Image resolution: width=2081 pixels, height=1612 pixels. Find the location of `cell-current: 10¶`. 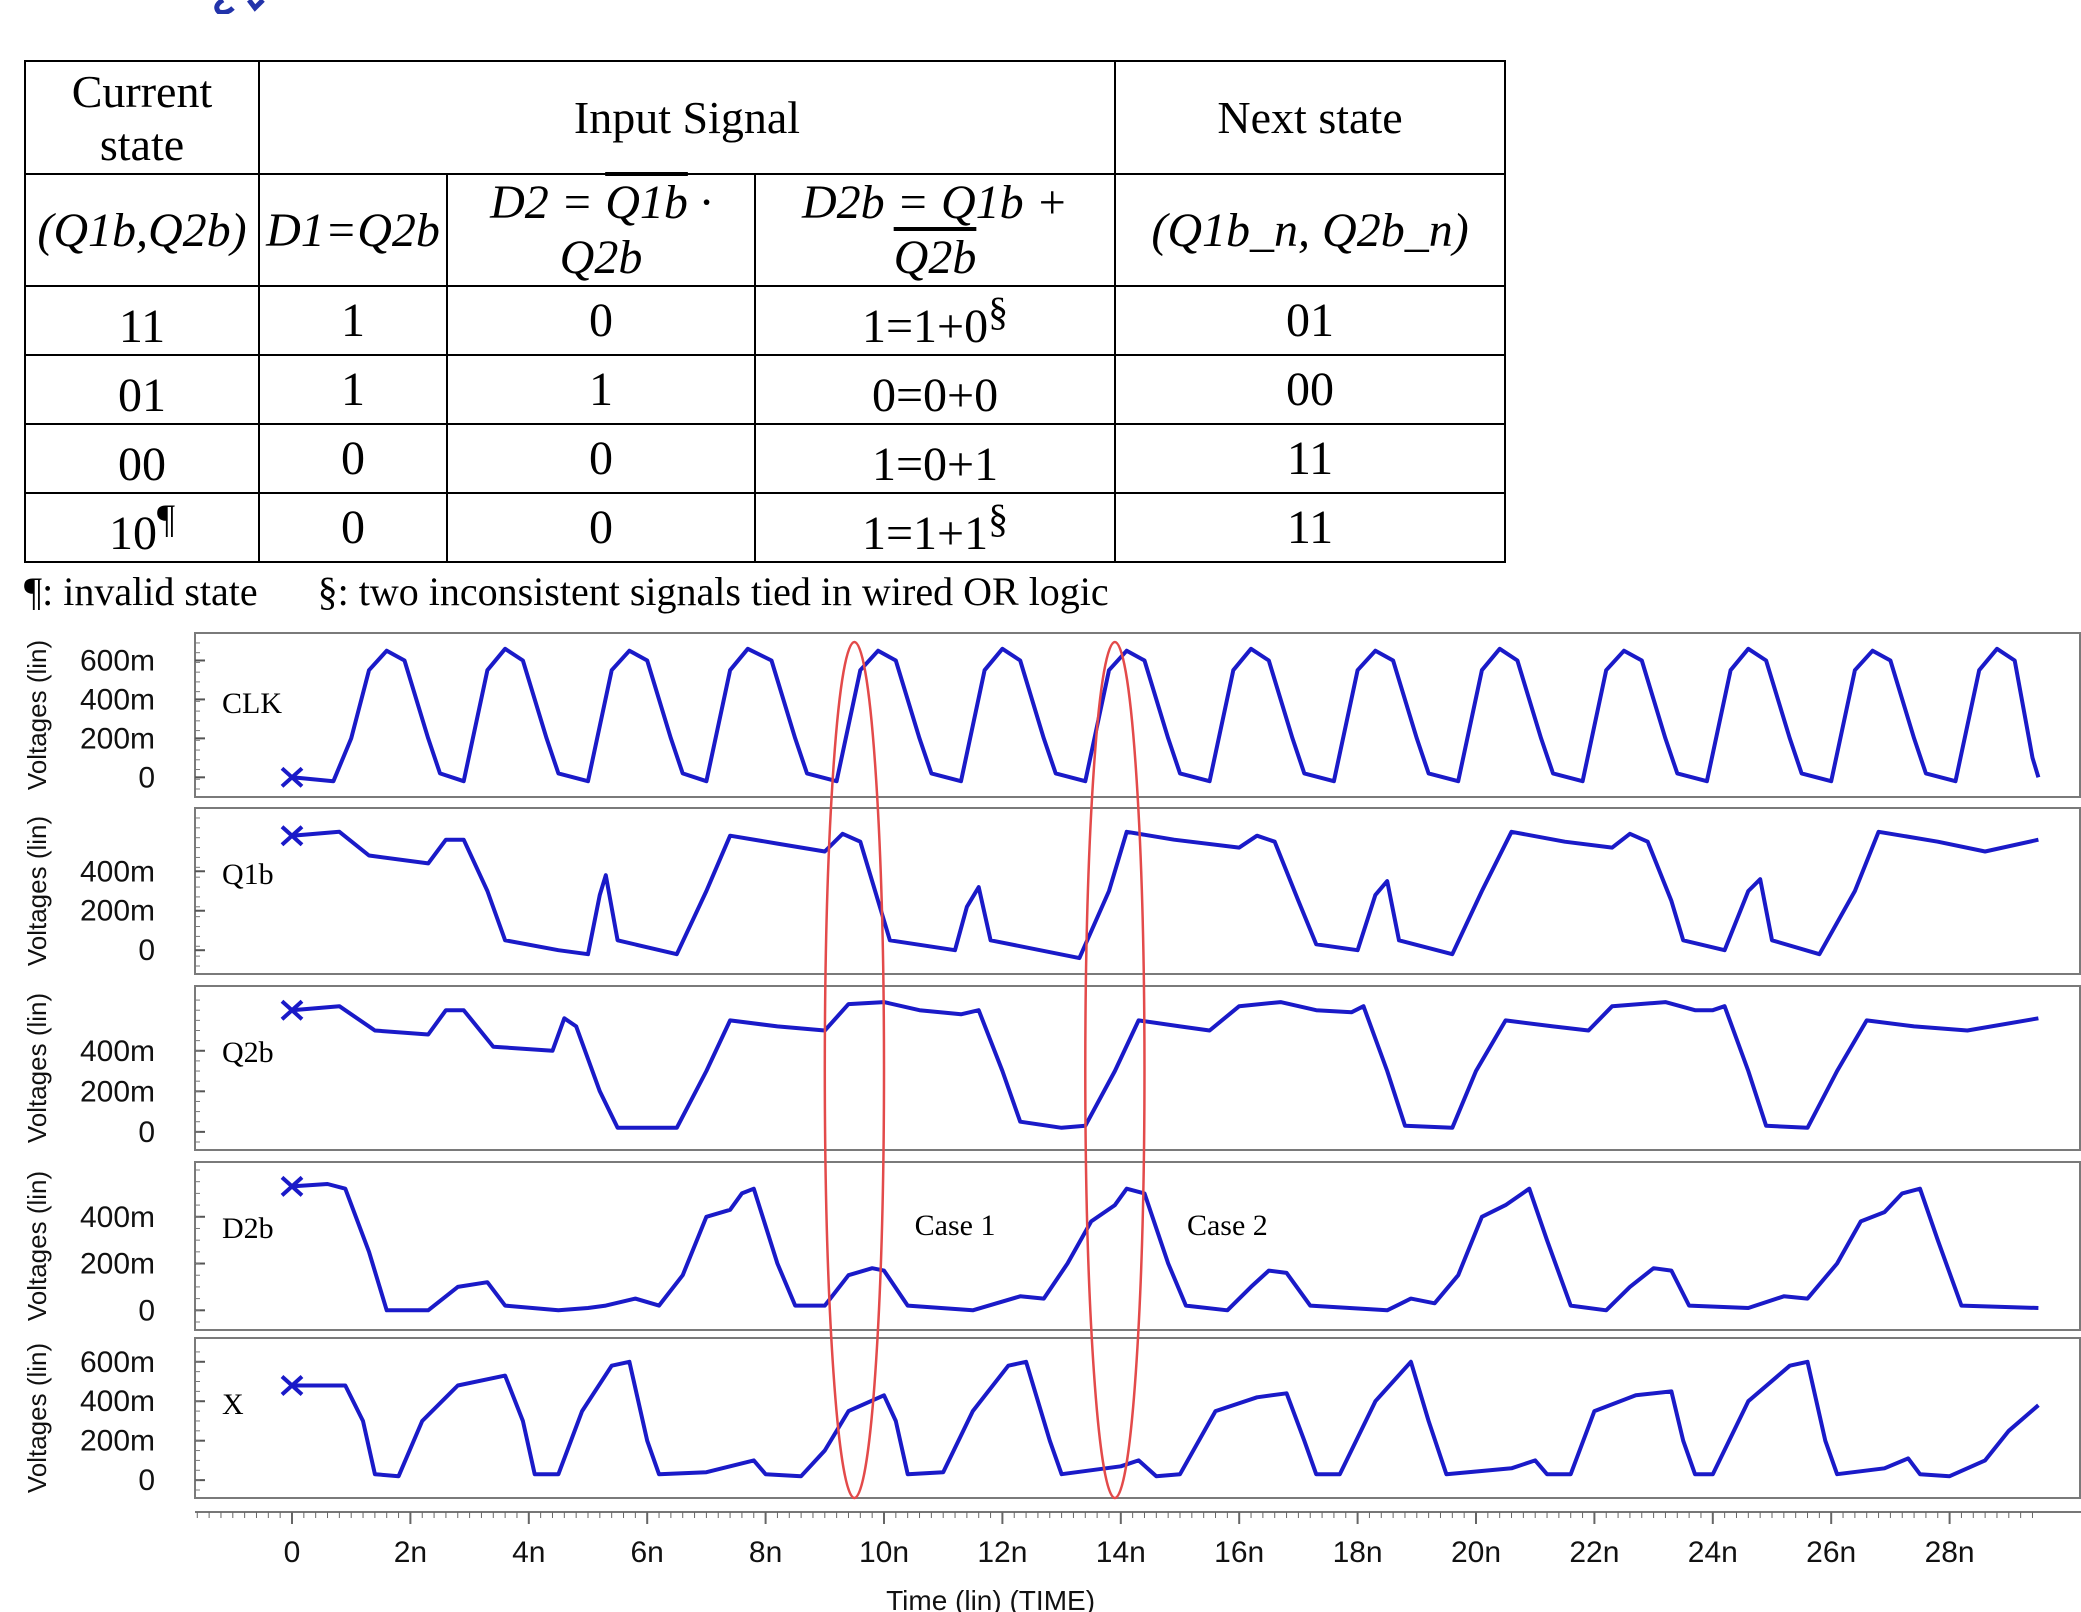

cell-current: 10¶ is located at coordinates (142, 527).